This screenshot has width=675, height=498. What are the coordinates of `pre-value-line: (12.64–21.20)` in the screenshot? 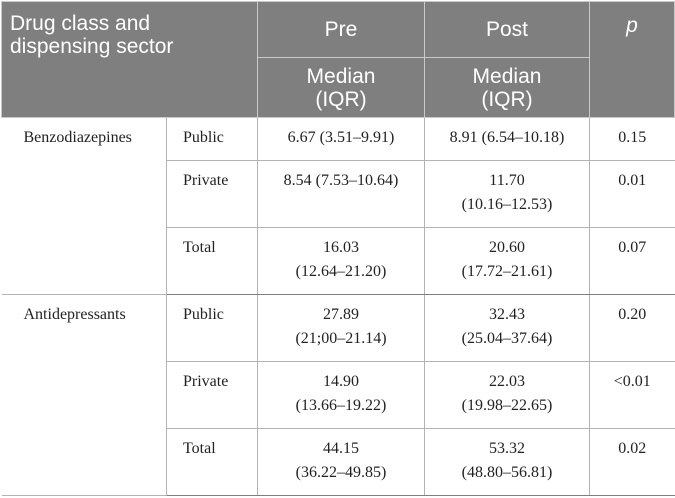 It's located at (341, 271).